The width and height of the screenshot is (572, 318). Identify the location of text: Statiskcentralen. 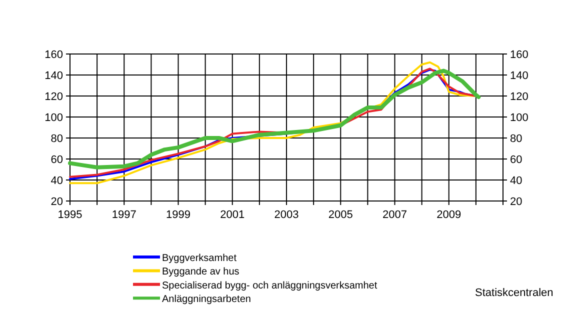
(514, 293).